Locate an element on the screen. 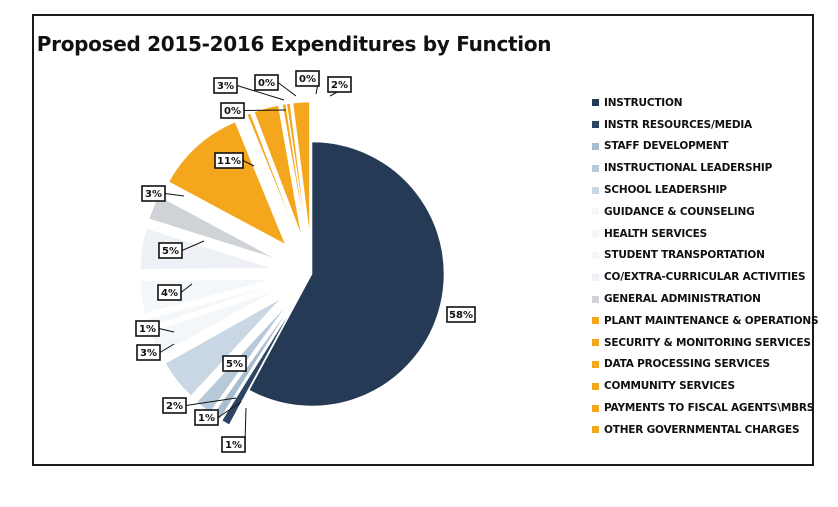  data-label-text-8: 4% is located at coordinates (169, 293).